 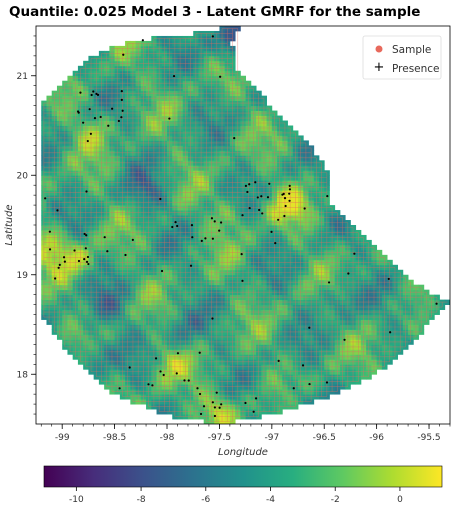 I want to click on y-tick-label: 18, so click(x=23, y=375).